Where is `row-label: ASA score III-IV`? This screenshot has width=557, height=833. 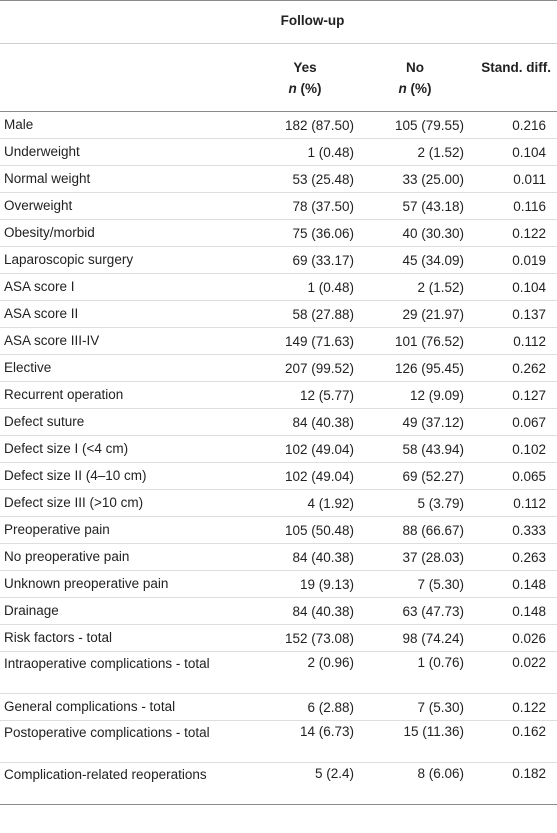
row-label: ASA score III-IV is located at coordinates (125, 341).